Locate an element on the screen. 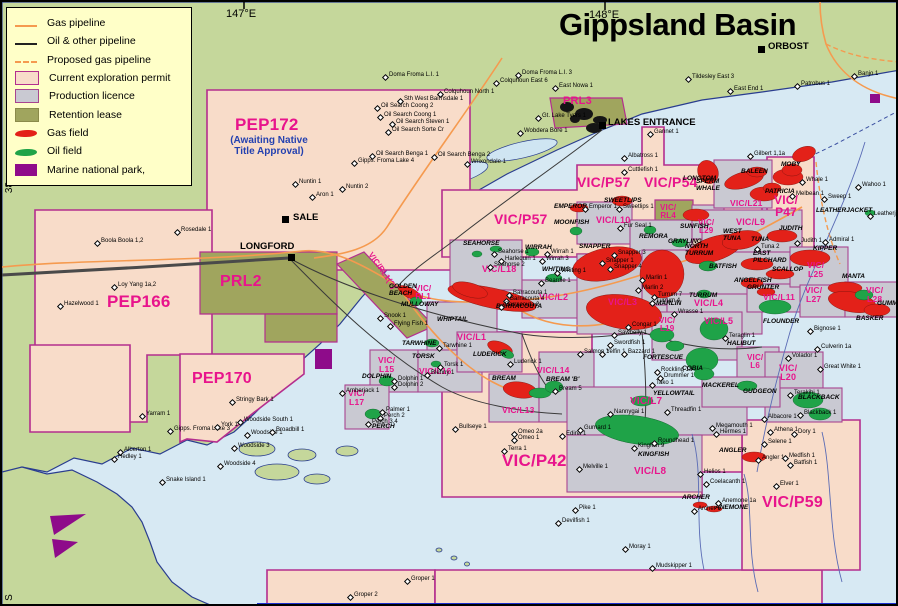  well-label: Gipps. Froma Lake 4 is located at coordinates (386, 161).